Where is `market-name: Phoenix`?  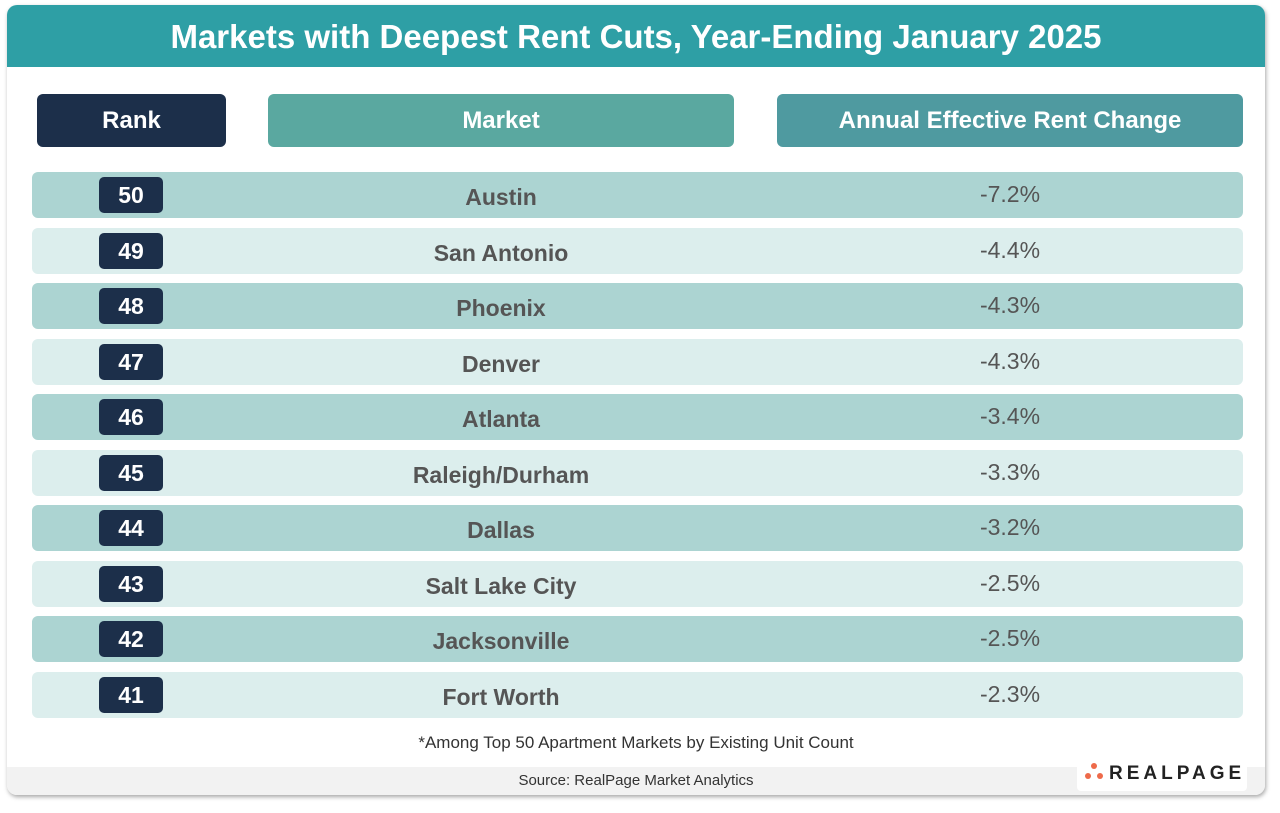
market-name: Phoenix is located at coordinates (501, 308).